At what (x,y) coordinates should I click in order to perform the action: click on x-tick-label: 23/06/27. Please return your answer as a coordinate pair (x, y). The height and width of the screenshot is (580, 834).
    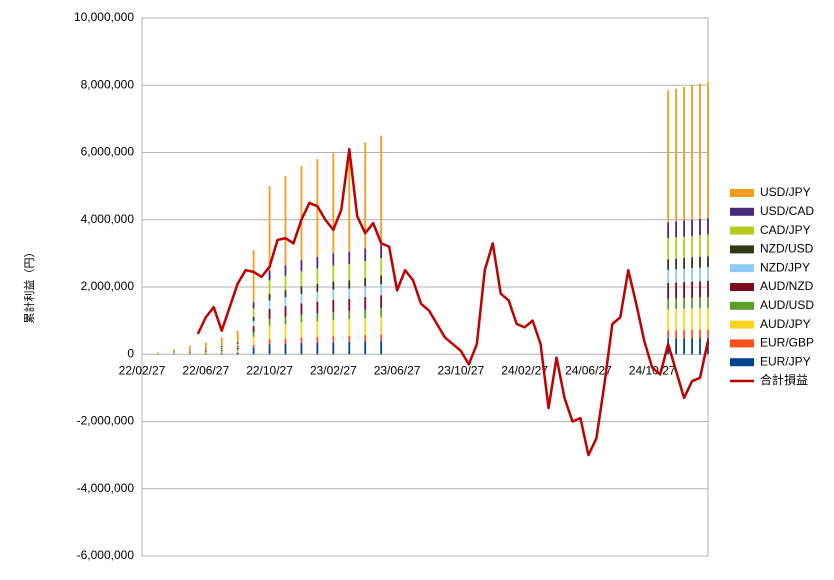
    Looking at the image, I should click on (397, 370).